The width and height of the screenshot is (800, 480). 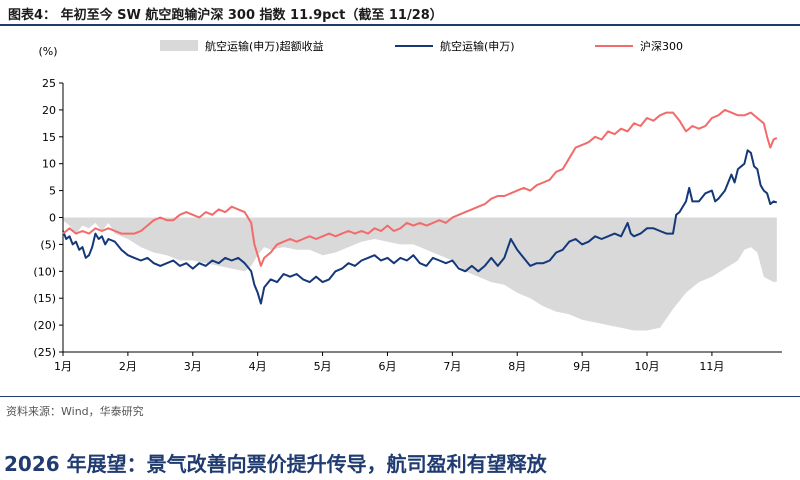 What do you see at coordinates (128, 366) in the screenshot?
I see `x-tick-label: 2月` at bounding box center [128, 366].